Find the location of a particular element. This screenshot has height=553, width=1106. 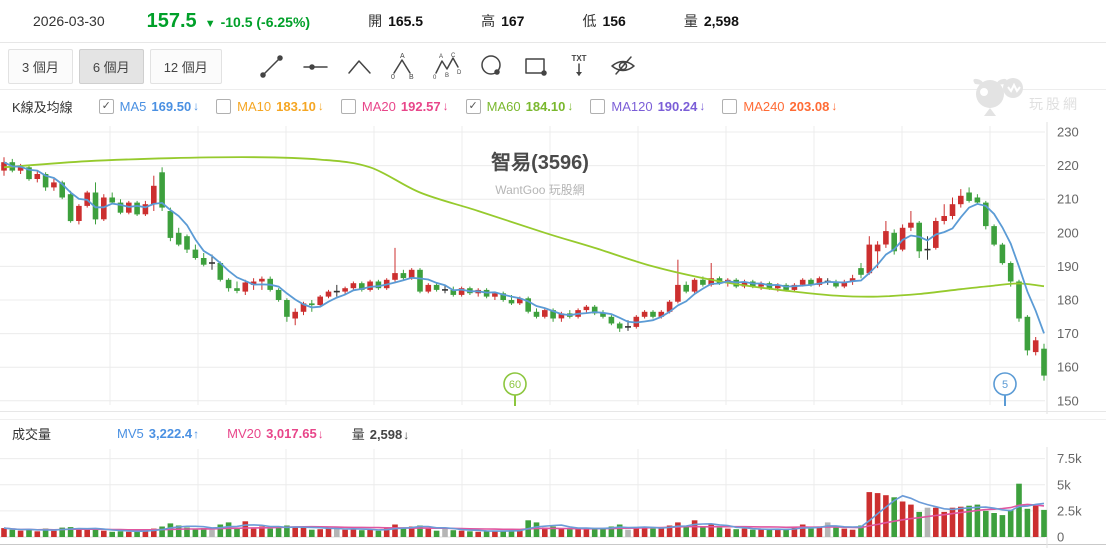

ma-legend-item-ma120: MA120 190.24 ↓ is located at coordinates (647, 106).